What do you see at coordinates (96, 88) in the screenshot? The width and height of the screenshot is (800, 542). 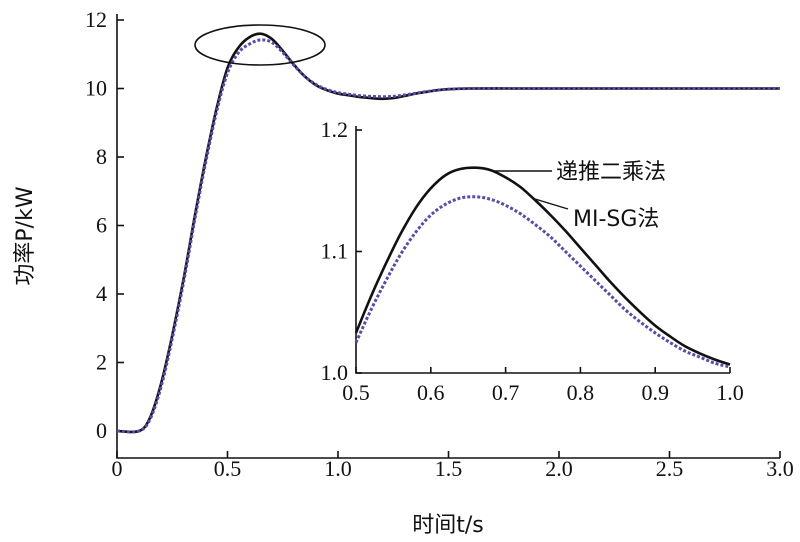 I see `main-y-tick-label: 10` at bounding box center [96, 88].